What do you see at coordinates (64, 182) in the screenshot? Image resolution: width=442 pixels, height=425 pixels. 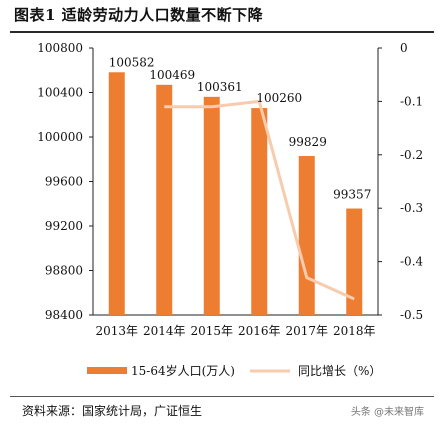 I see `left-tick-label: 99600` at bounding box center [64, 182].